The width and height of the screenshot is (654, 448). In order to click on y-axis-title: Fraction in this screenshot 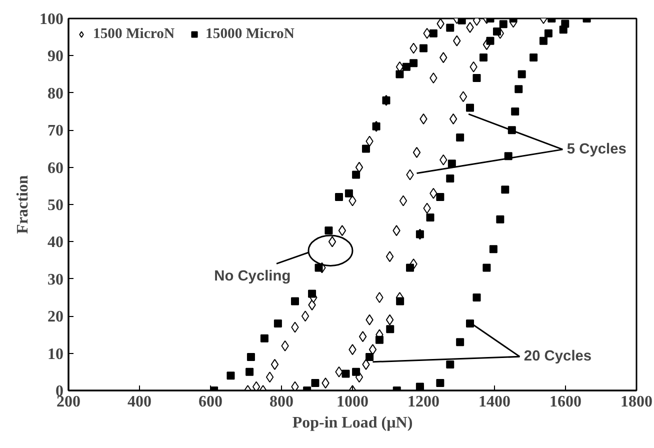, I will do `click(23, 204)`.